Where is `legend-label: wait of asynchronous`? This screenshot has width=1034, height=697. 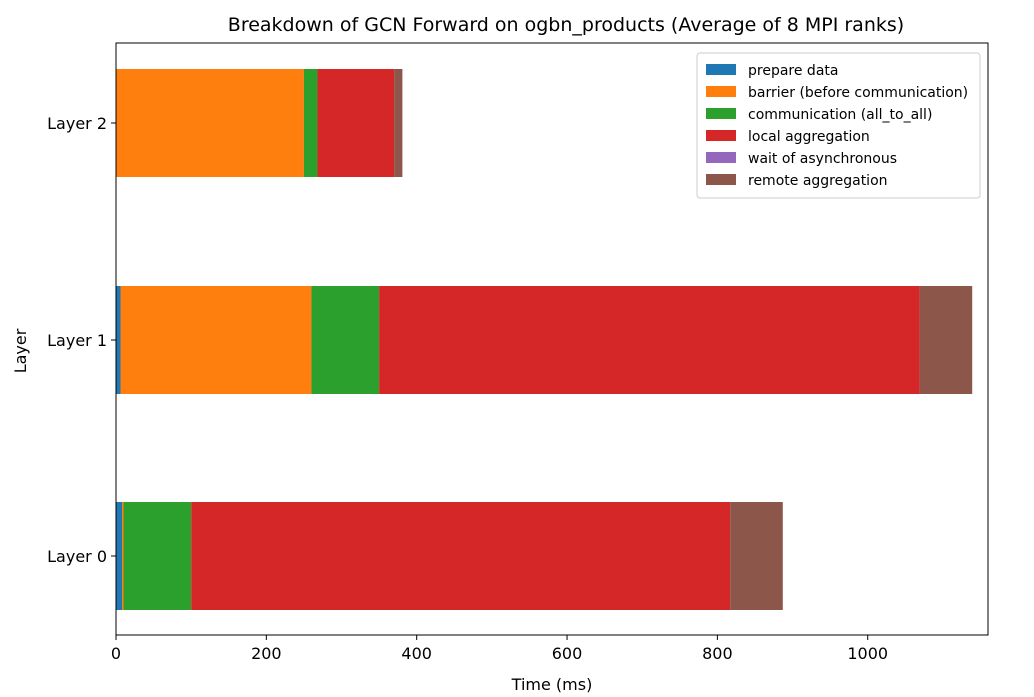 legend-label: wait of asynchronous is located at coordinates (822, 159).